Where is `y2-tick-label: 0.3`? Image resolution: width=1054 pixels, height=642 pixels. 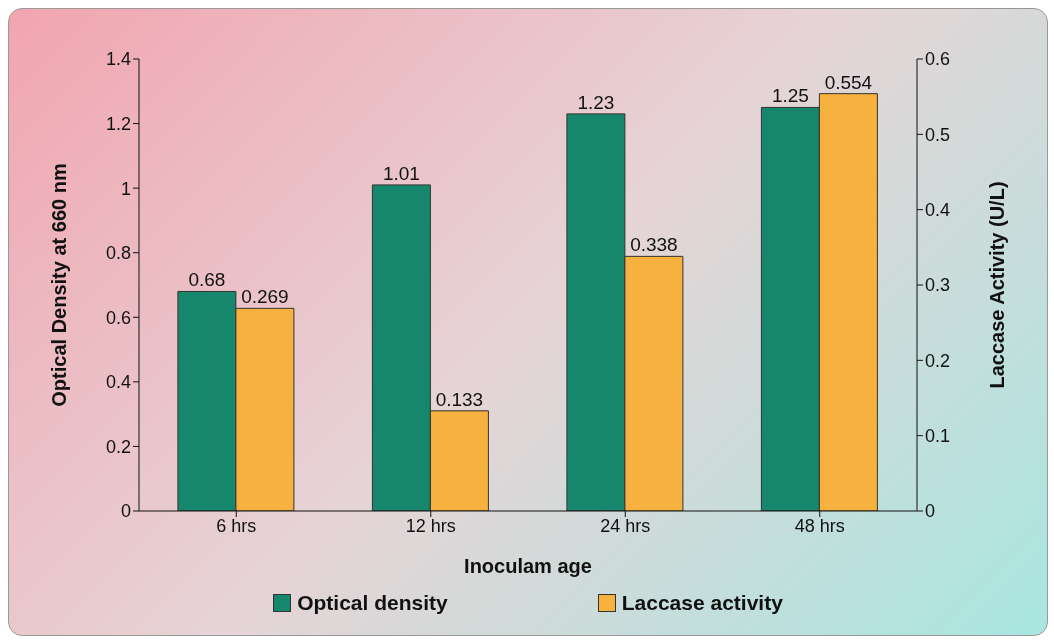 y2-tick-label: 0.3 is located at coordinates (938, 285).